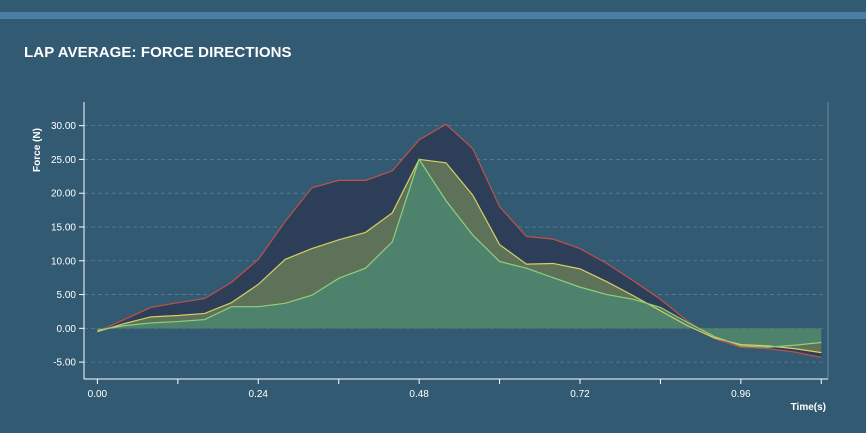  Describe the element at coordinates (37, 150) in the screenshot. I see `y-axis-title: Force (N)` at that location.